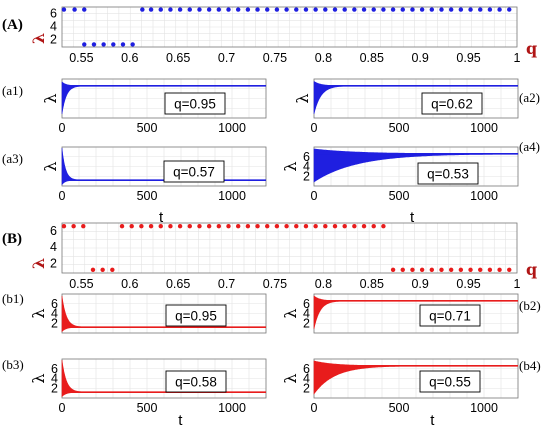 The height and width of the screenshot is (426, 550). Describe the element at coordinates (147, 196) in the screenshot. I see `a3-xtick-label: 500` at that location.